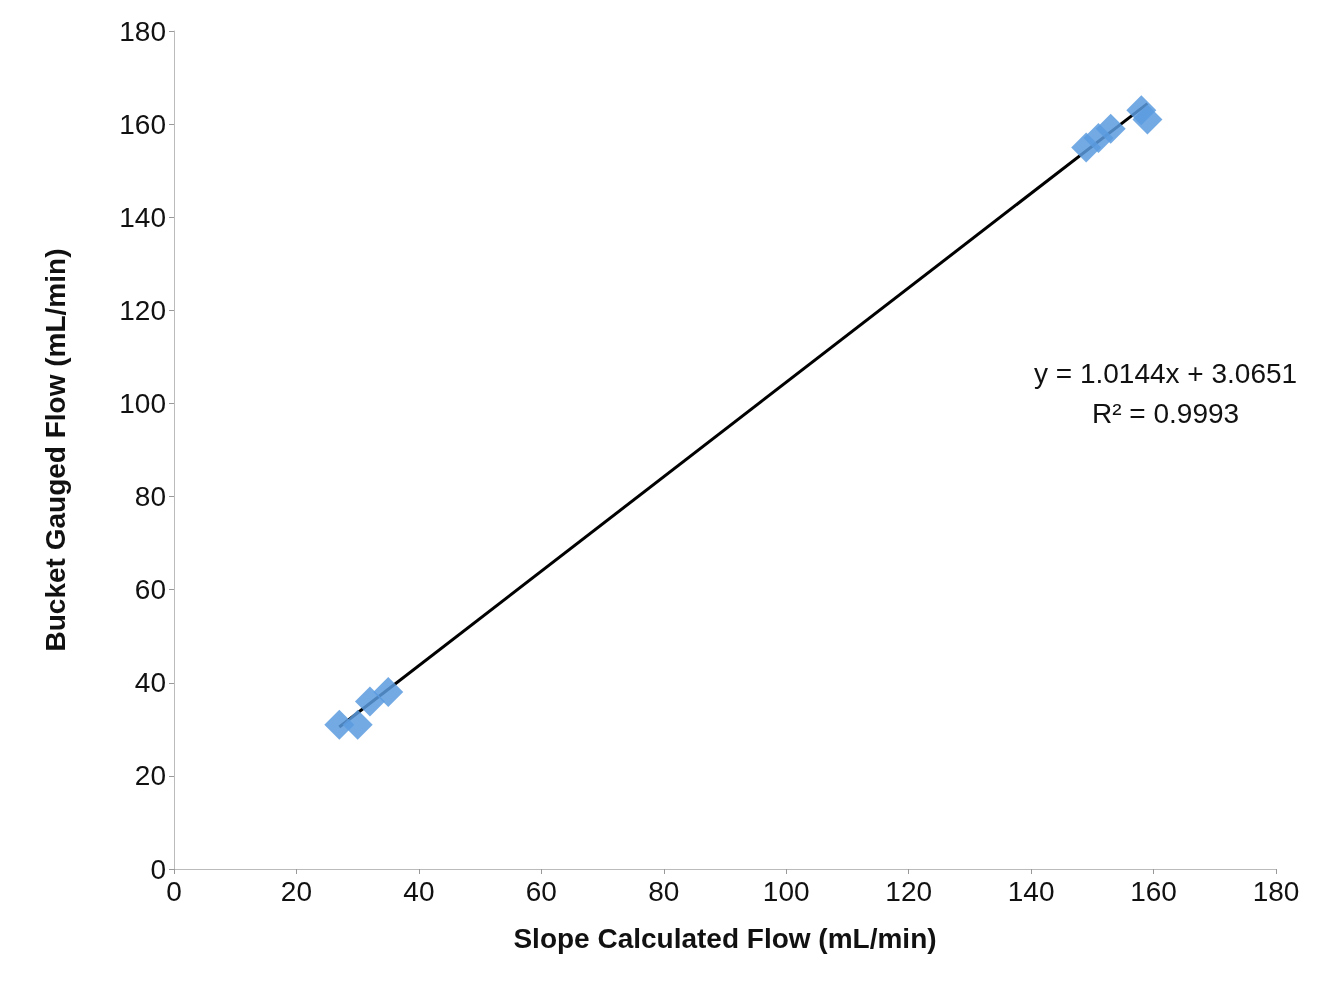 The image size is (1320, 992). I want to click on x-tick-label: 20, so click(296, 891).